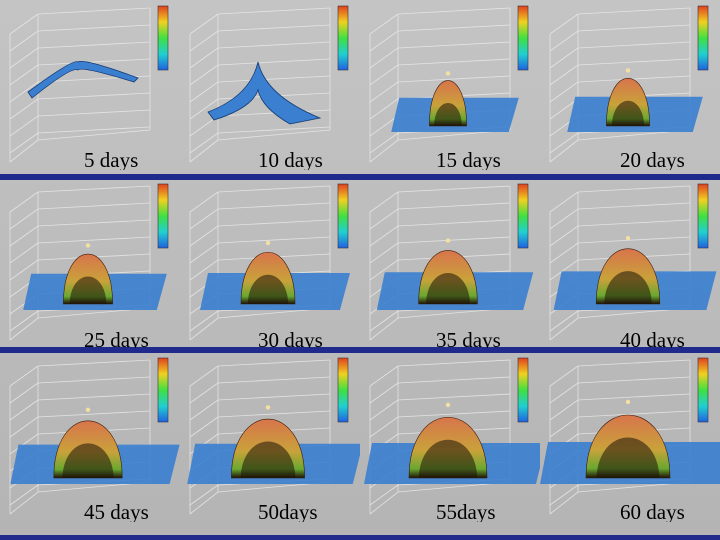 The height and width of the screenshot is (540, 720). I want to click on plot-panel: 15 days, so click(450, 85).